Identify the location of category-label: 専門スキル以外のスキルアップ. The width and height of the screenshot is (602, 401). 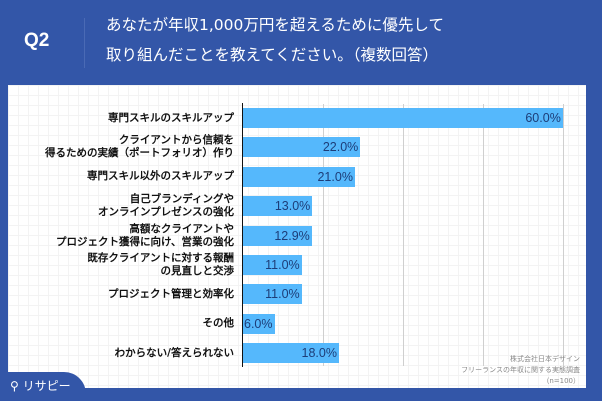
(160, 176).